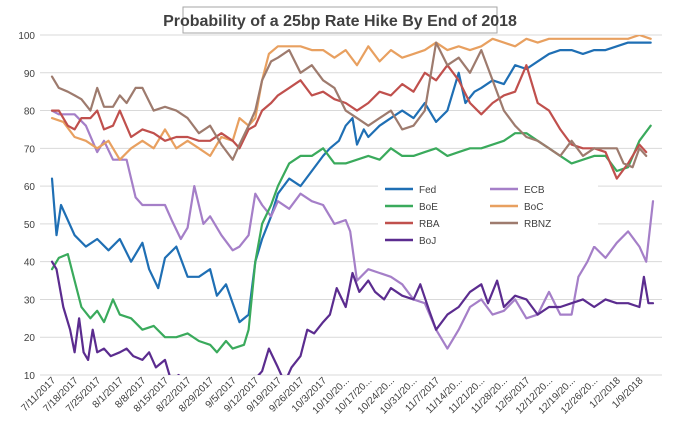 This screenshot has height=427, width=680. I want to click on y-tick-label: 10, so click(30, 376).